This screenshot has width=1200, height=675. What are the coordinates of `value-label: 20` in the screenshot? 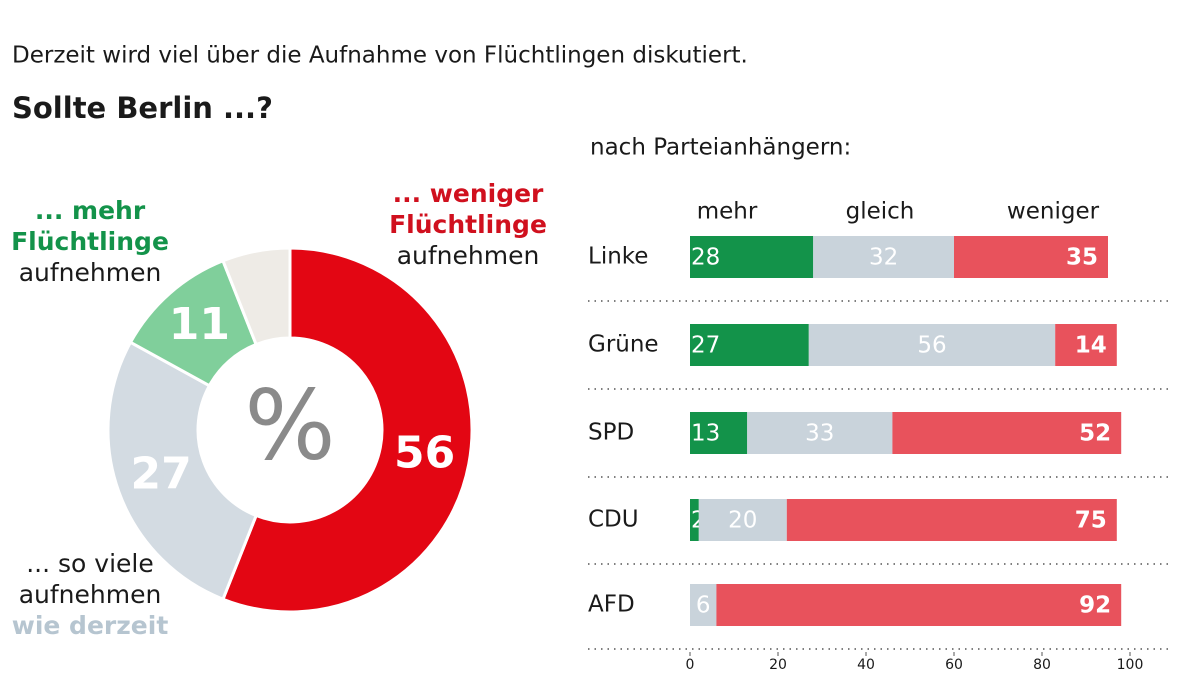 It's located at (742, 521).